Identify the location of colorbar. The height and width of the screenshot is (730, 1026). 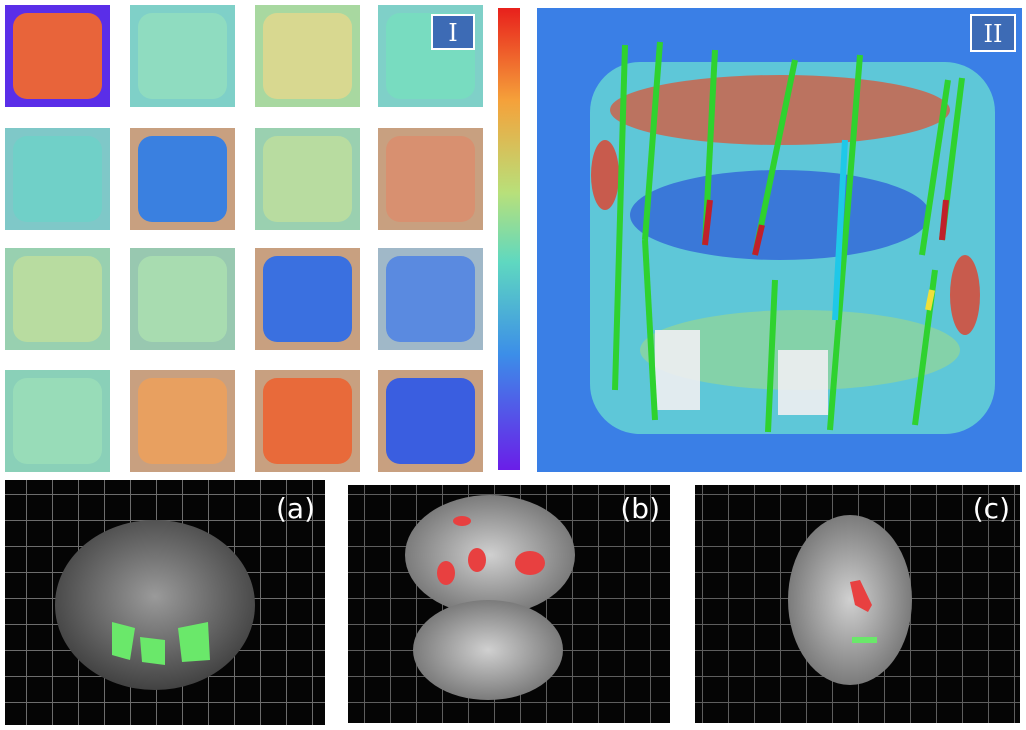
(509, 239).